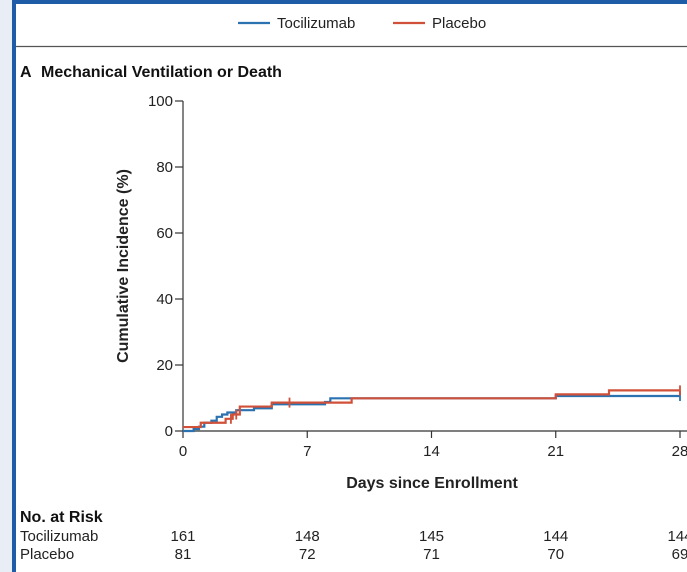 The image size is (687, 572). What do you see at coordinates (431, 413) in the screenshot?
I see `series-line-tocilizumab` at bounding box center [431, 413].